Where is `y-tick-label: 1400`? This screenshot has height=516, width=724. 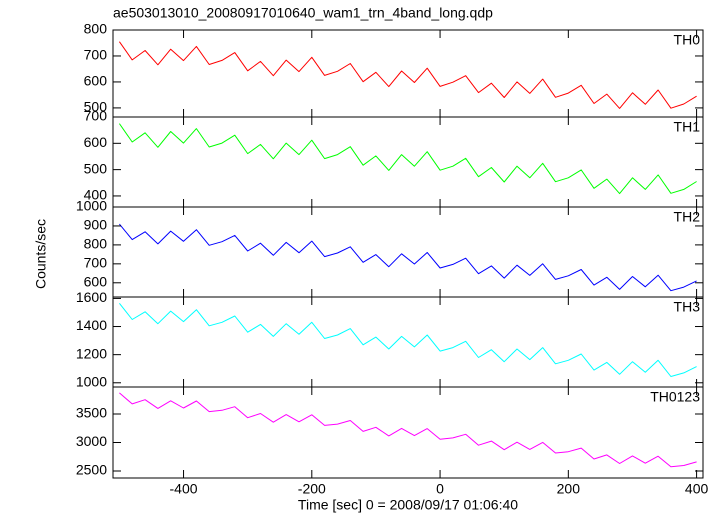 y-tick-label: 1400 is located at coordinates (91, 325).